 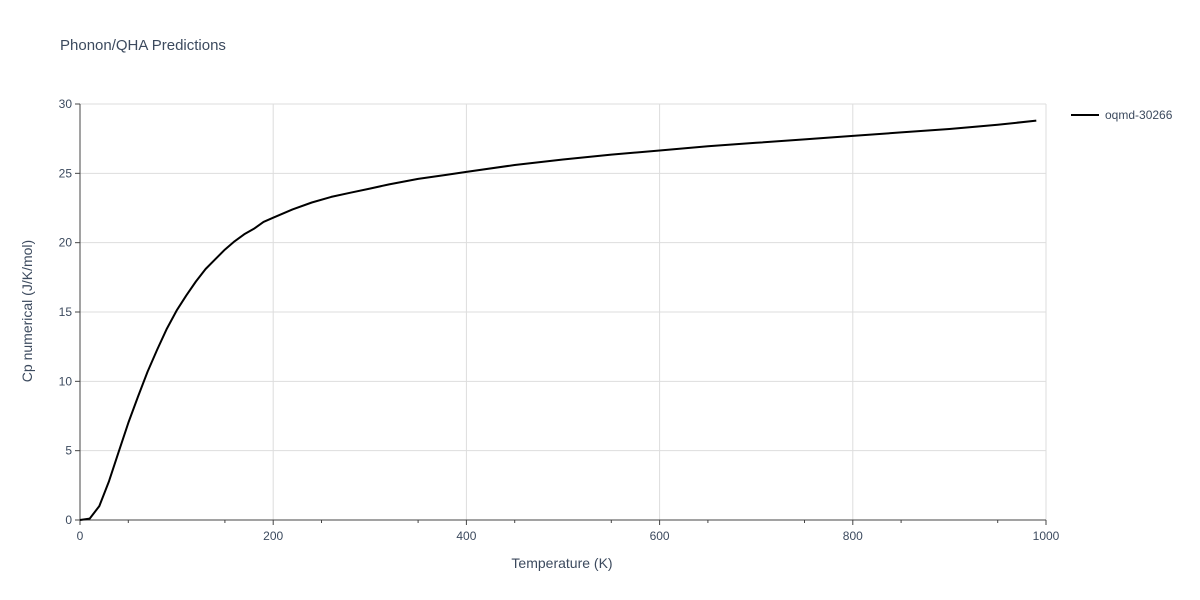 I want to click on x-axis-title: Temperature (K), so click(x=561, y=563).